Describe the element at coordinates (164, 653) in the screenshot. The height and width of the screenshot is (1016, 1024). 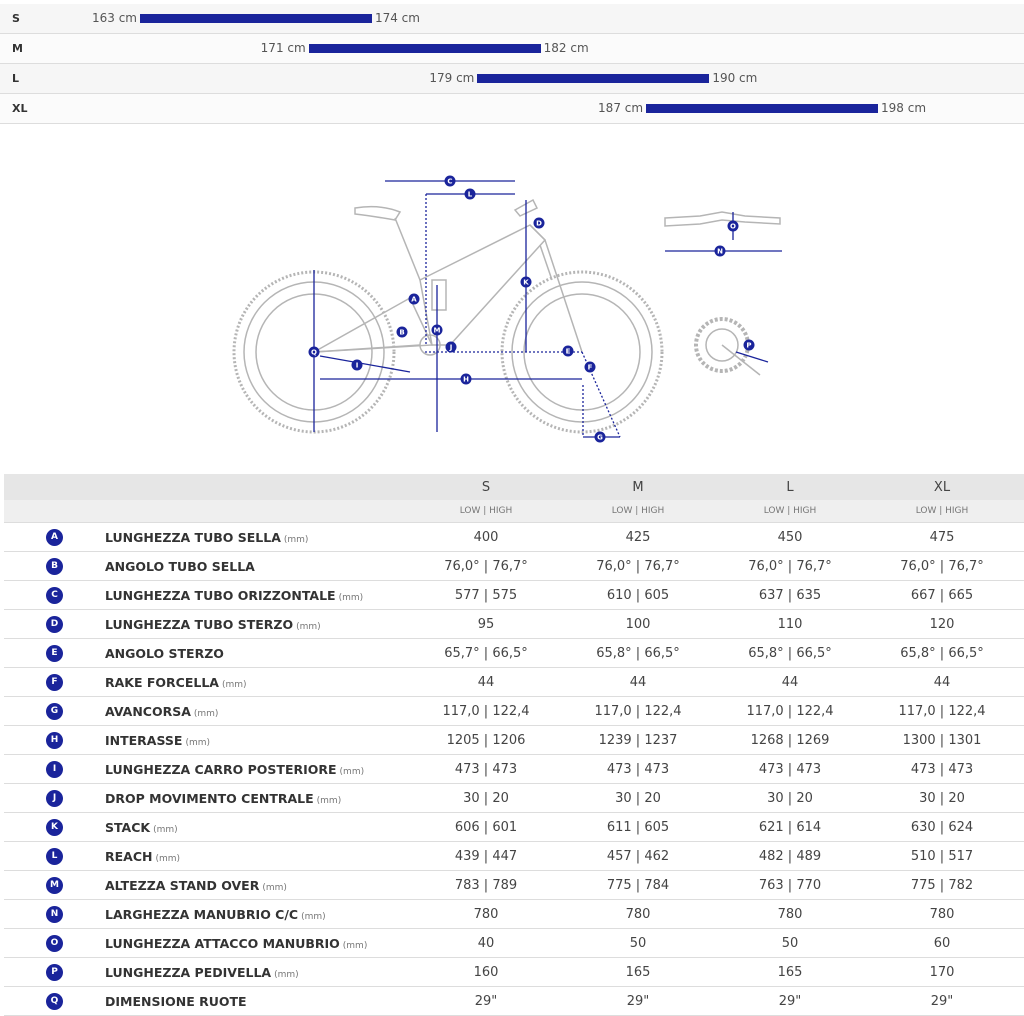
I see `measure-name: ANGOLO STERZO` at that location.